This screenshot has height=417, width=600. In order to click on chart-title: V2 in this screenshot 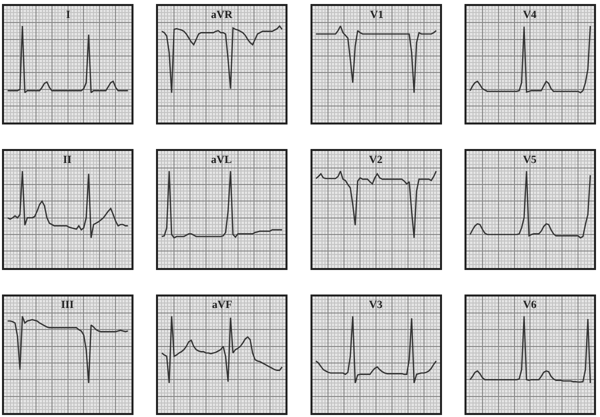, I will do `click(376, 160)`.